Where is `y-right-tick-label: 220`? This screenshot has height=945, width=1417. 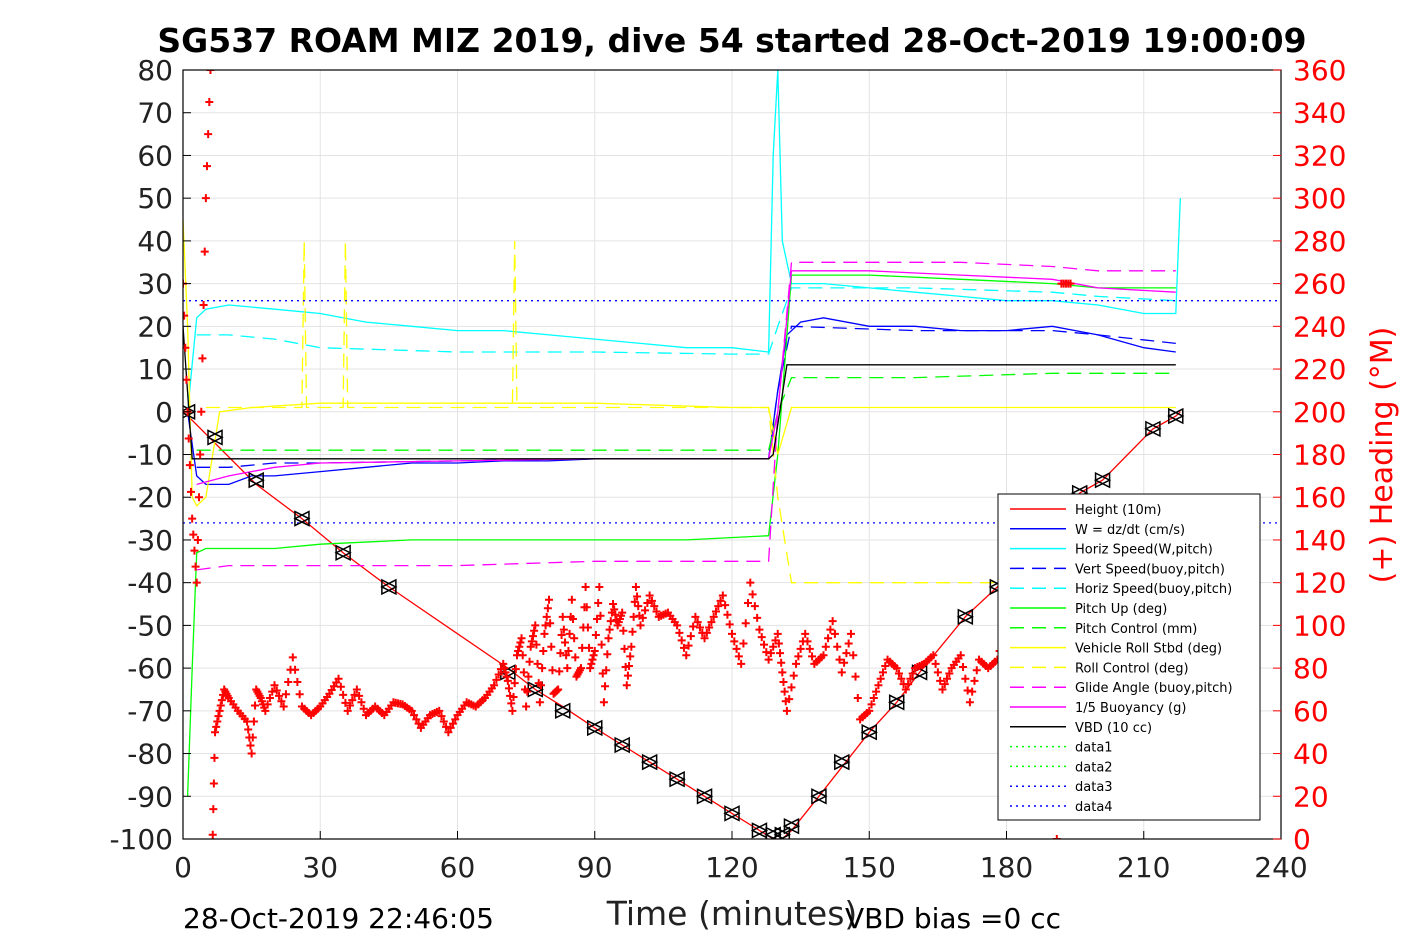
y-right-tick-label: 220 is located at coordinates (1319, 369).